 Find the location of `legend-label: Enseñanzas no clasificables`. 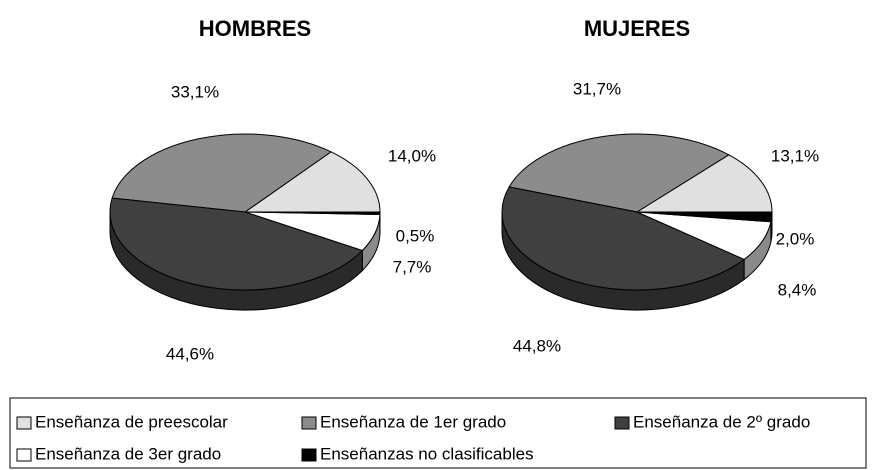

legend-label: Enseñanzas no clasificables is located at coordinates (427, 453).